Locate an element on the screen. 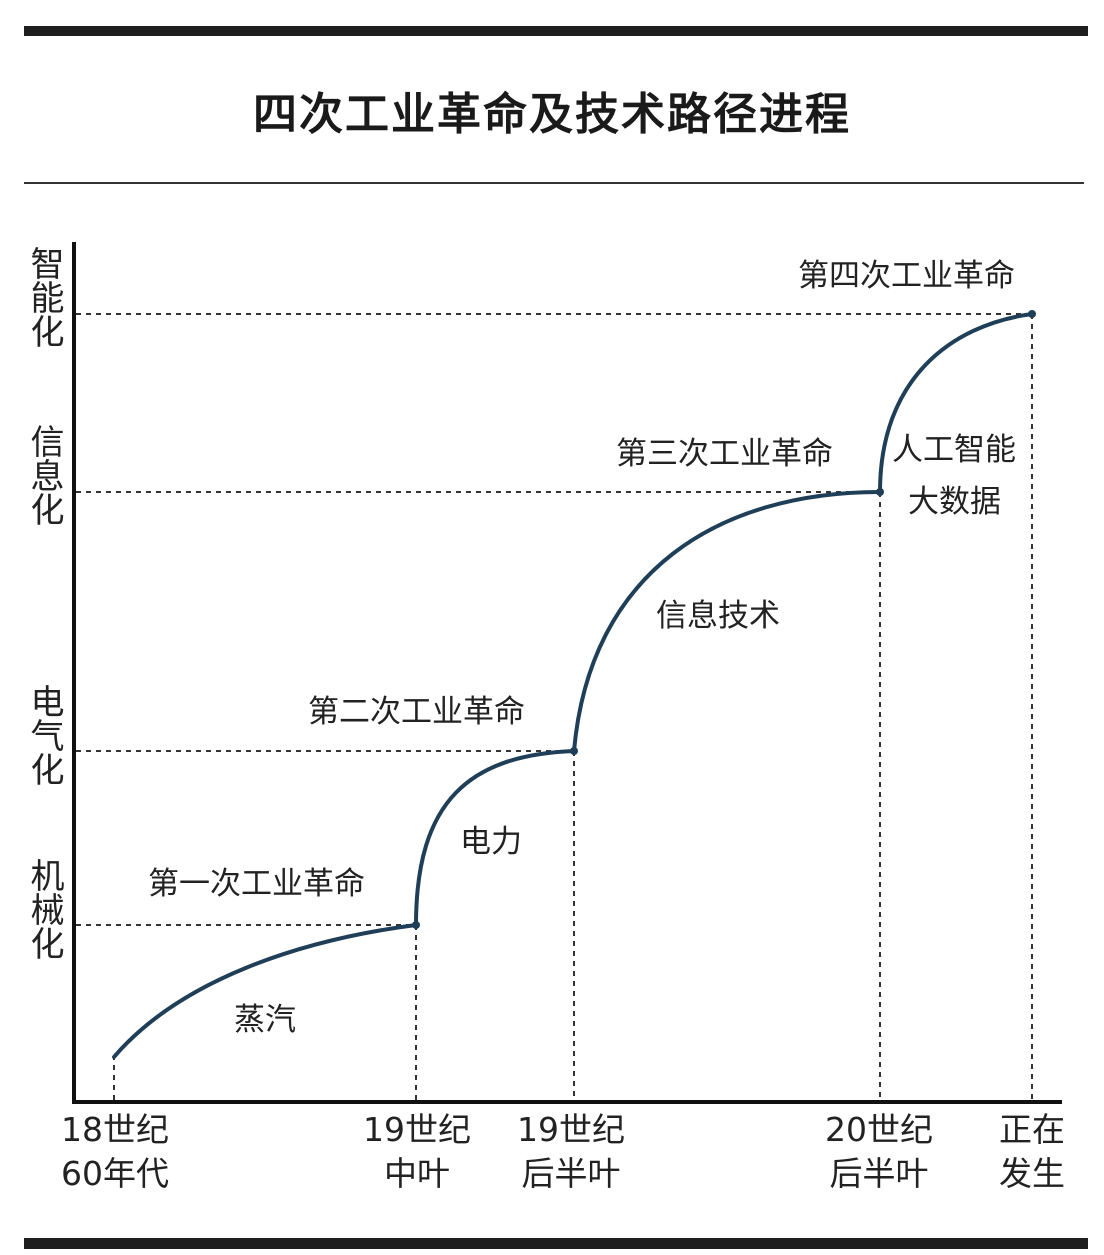 This screenshot has width=1104, height=1255. x-tick-19c-mid-line1: 19世纪 is located at coordinates (417, 1129).